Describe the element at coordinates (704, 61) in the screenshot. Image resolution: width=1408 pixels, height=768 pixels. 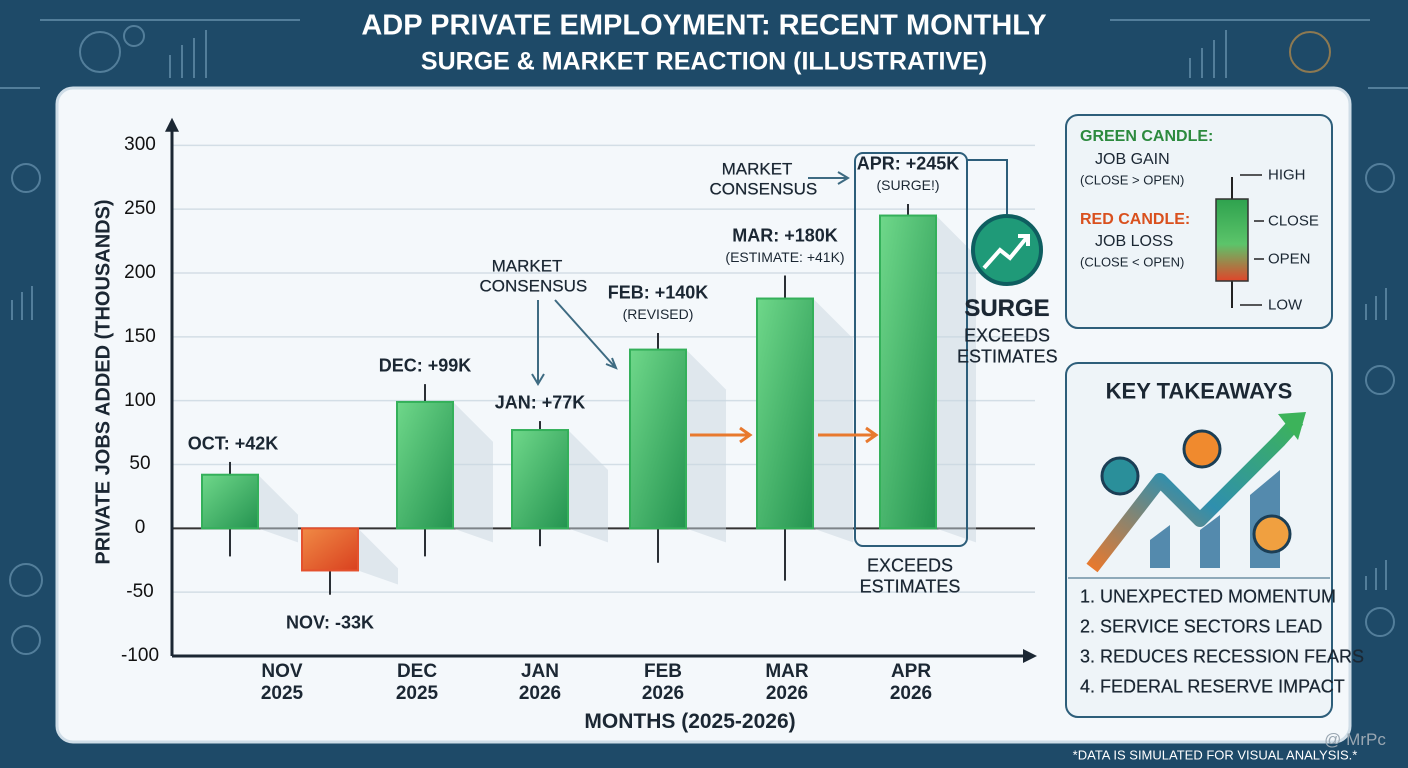
I see `subtitle: SURGE & MARKET REACTION (ILLUSTRATIVE)` at that location.